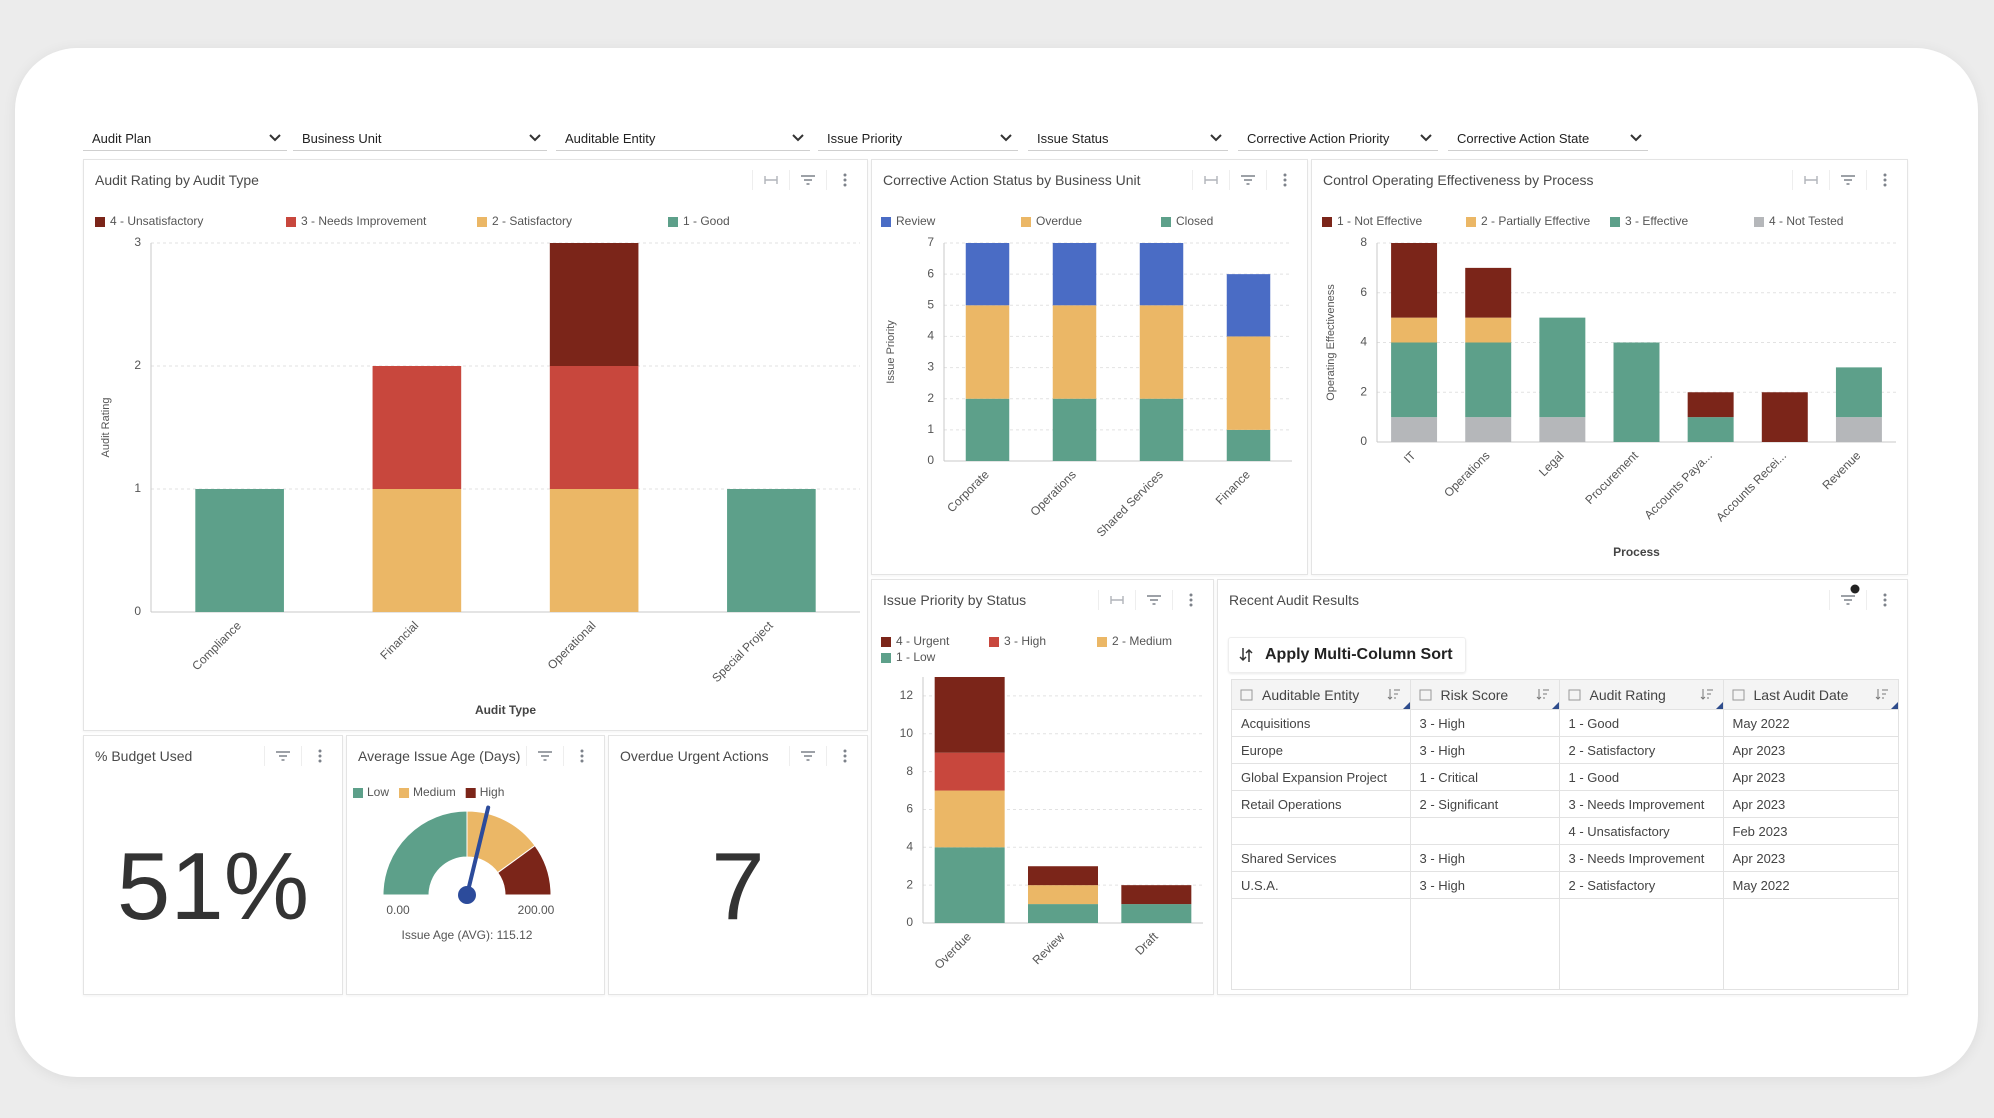  What do you see at coordinates (1331, 342) in the screenshot?
I see `y-axis-label: Operating Effectiveness` at bounding box center [1331, 342].